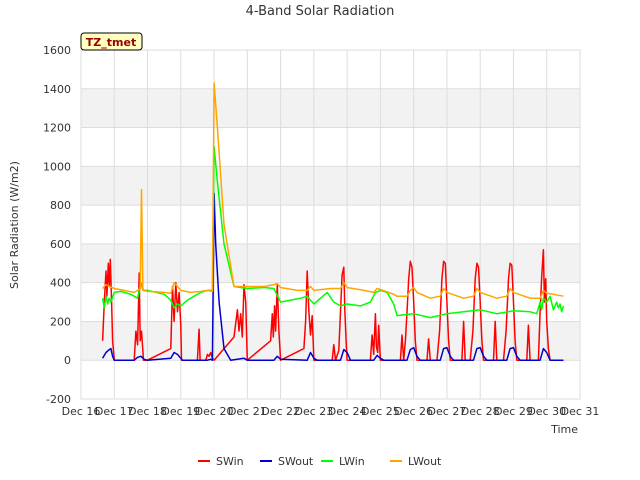 The image size is (640, 480). Describe the element at coordinates (352, 461) in the screenshot. I see `legend-label-lwin: LWin` at that location.